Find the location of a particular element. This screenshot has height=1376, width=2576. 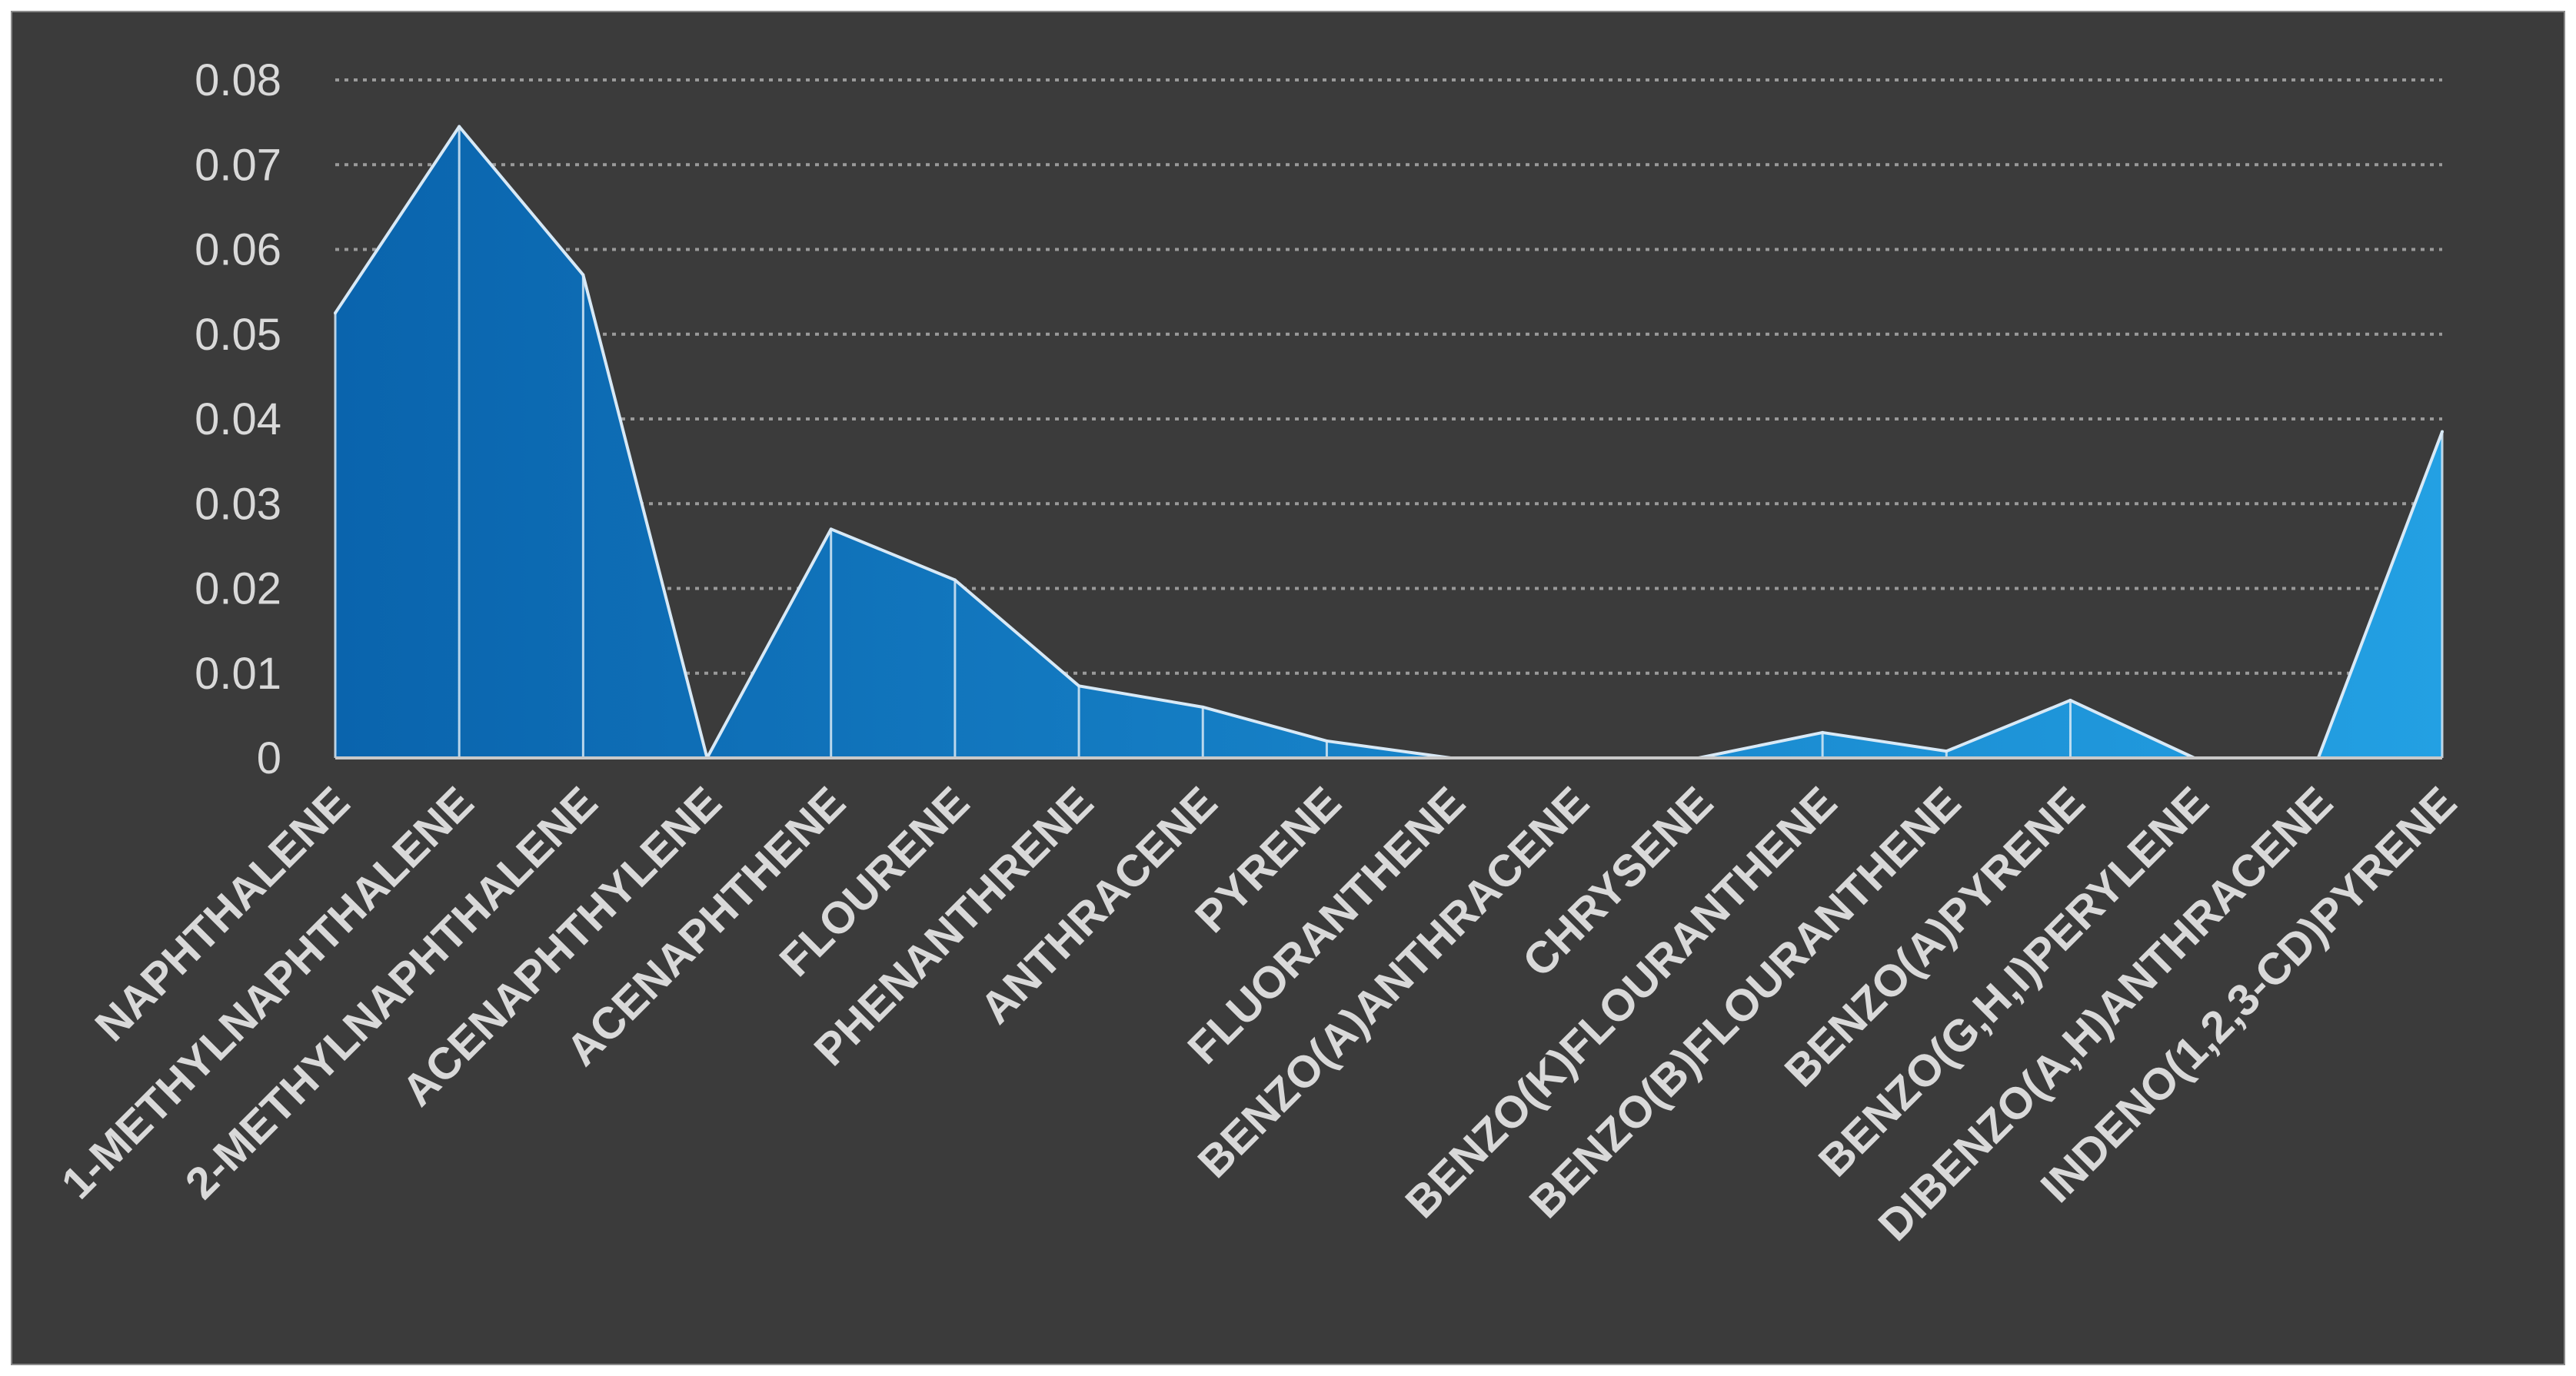

y-tick-label: 0.01 is located at coordinates (238, 674).